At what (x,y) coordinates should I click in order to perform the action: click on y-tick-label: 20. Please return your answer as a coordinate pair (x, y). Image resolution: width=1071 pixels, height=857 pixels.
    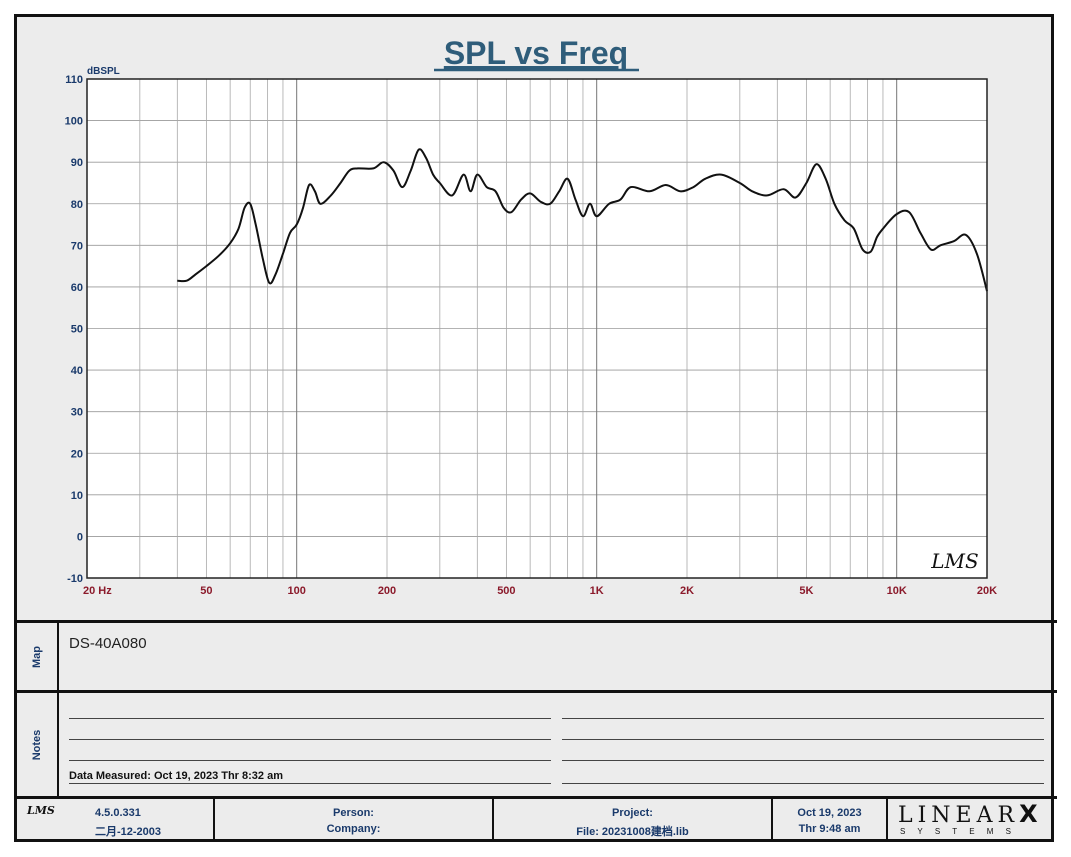
    Looking at the image, I should click on (77, 454).